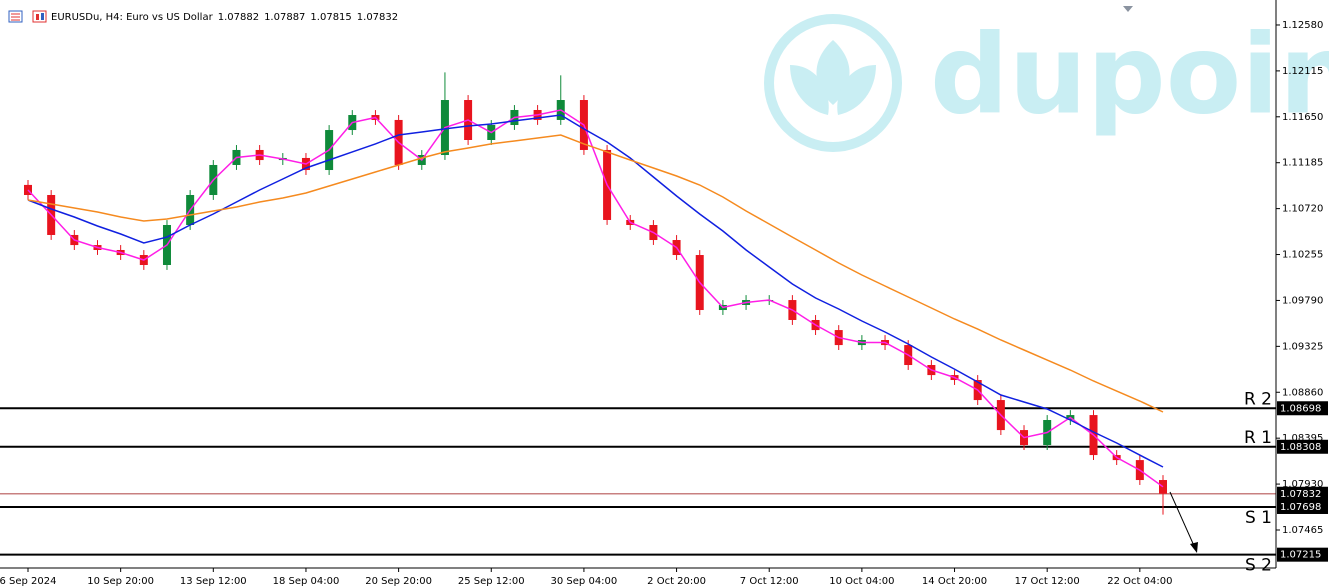 This screenshot has height=587, width=1329. I want to click on x-tick-label: 7 Oct 12:00, so click(769, 581).